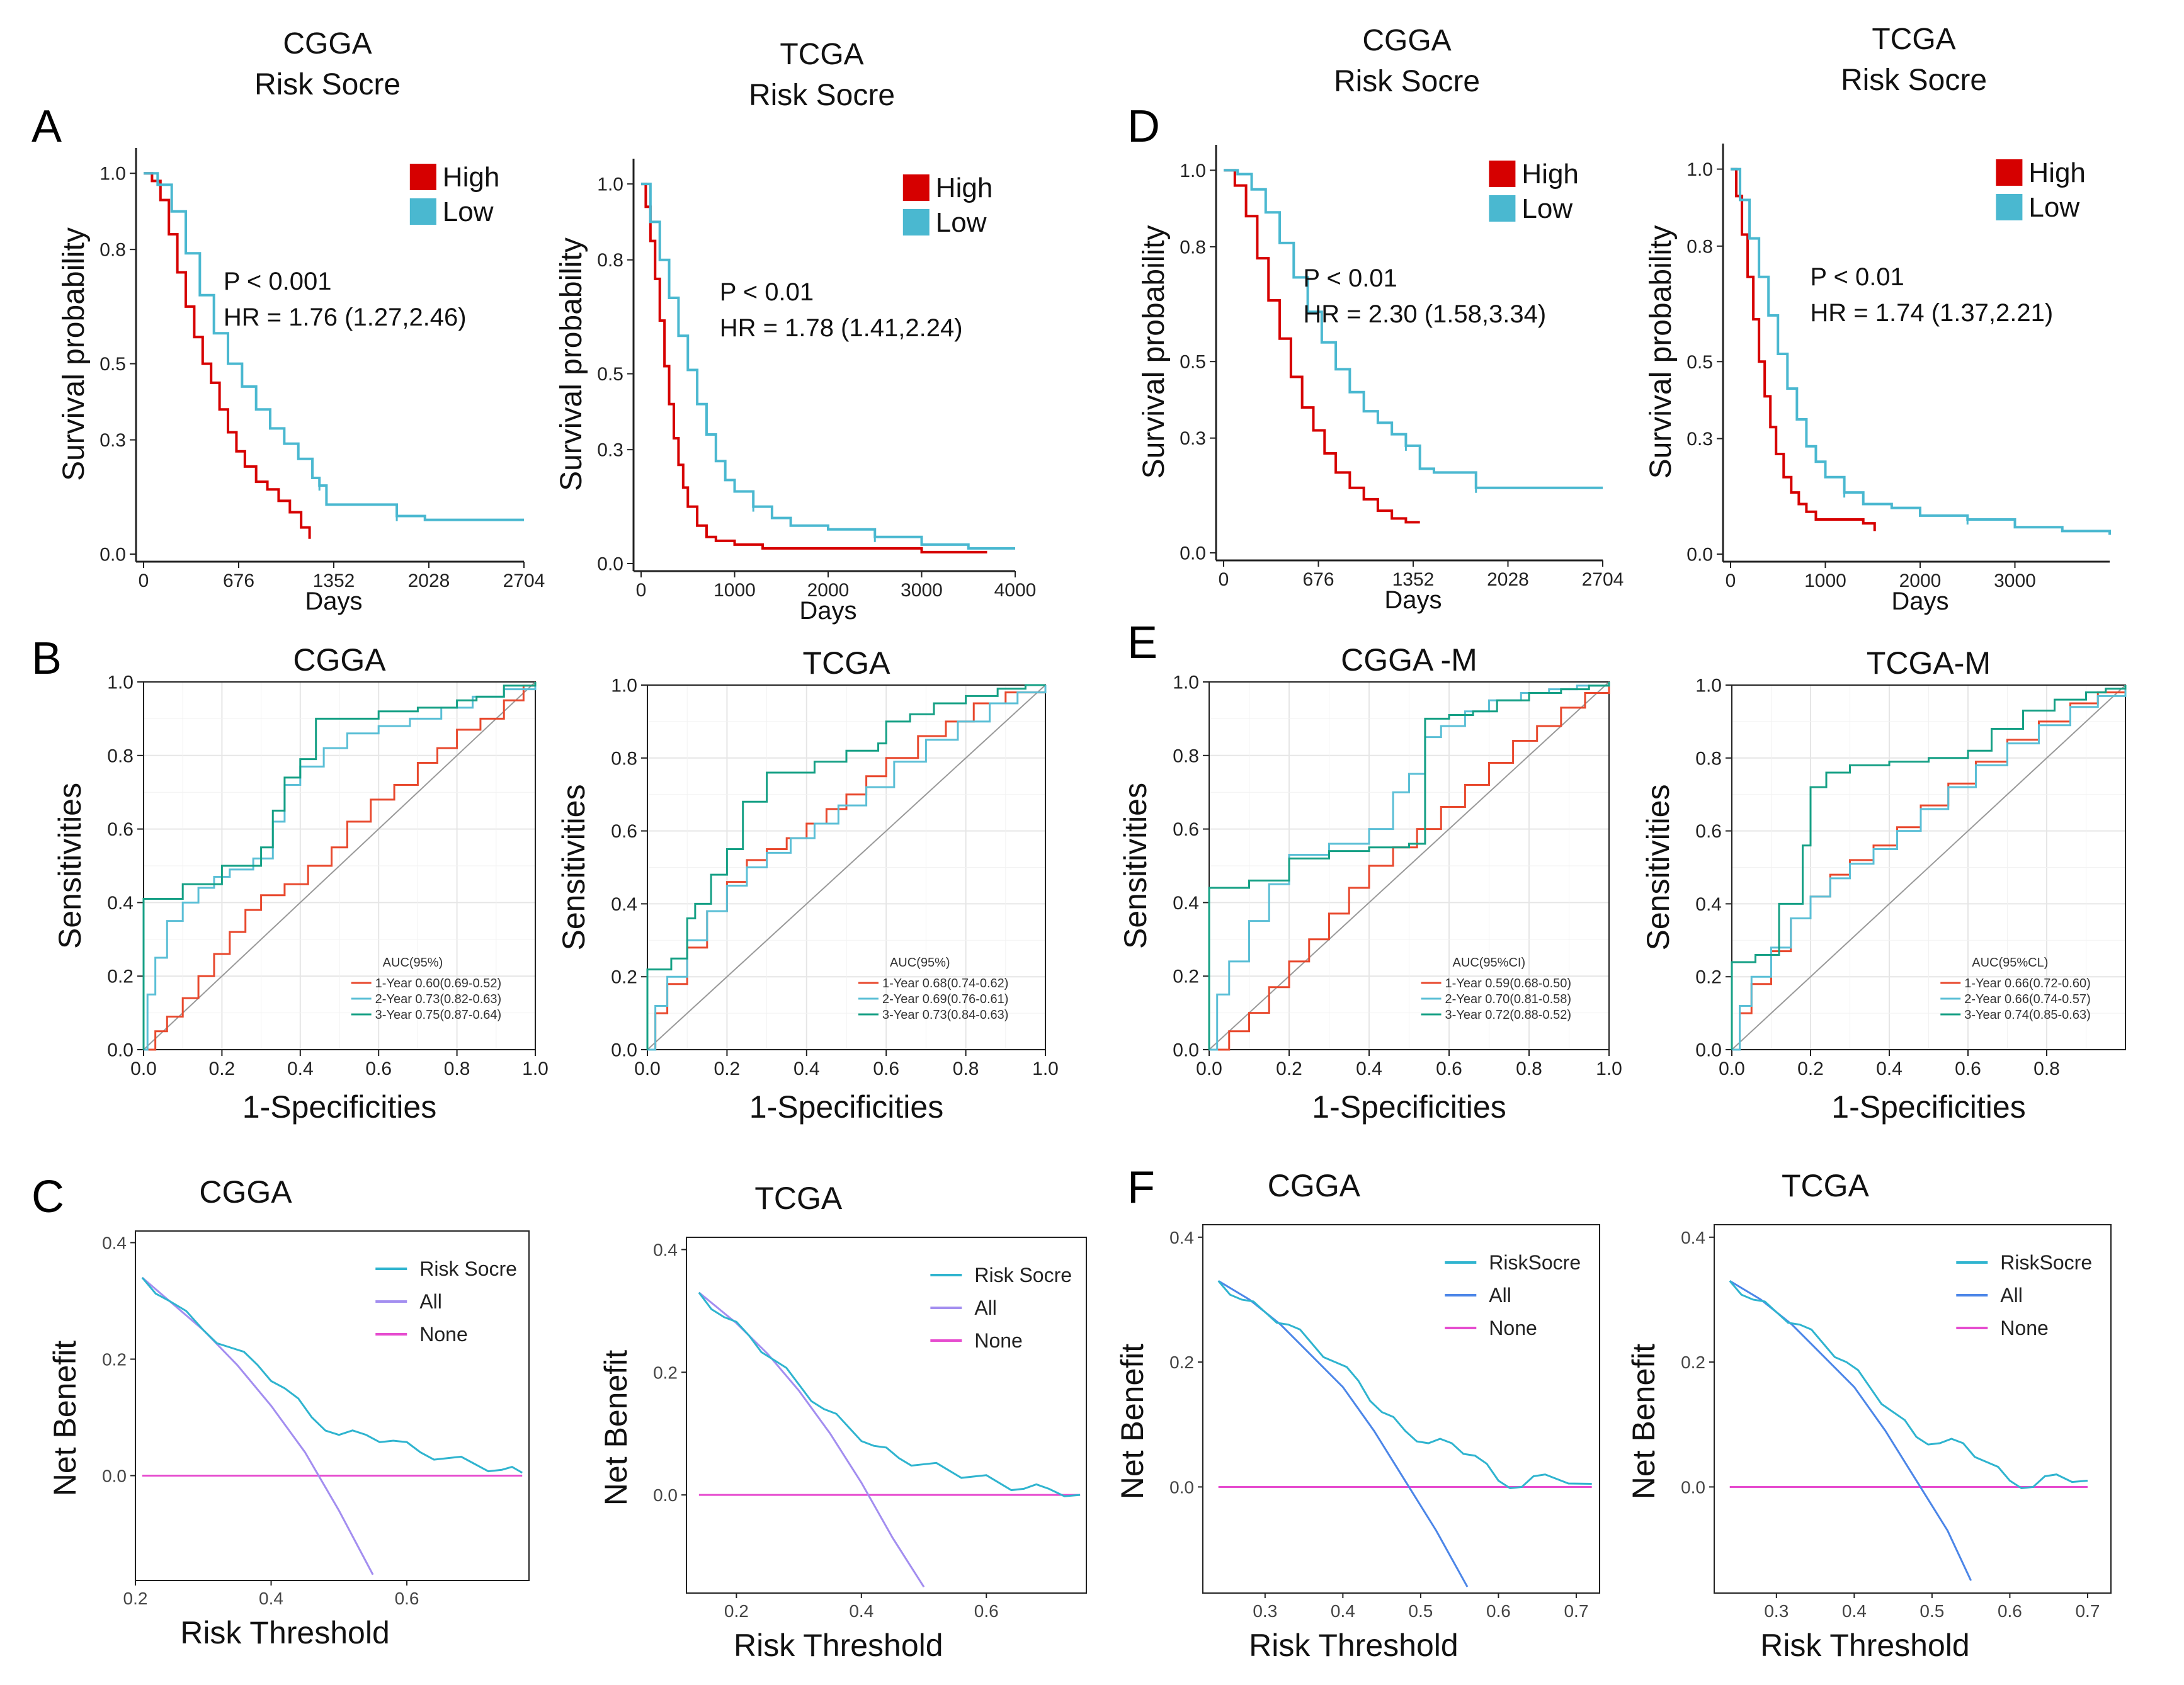 Image resolution: width=2184 pixels, height=1685 pixels. What do you see at coordinates (1135, 866) in the screenshot?
I see `y-axis-label: Sensitivities` at bounding box center [1135, 866].